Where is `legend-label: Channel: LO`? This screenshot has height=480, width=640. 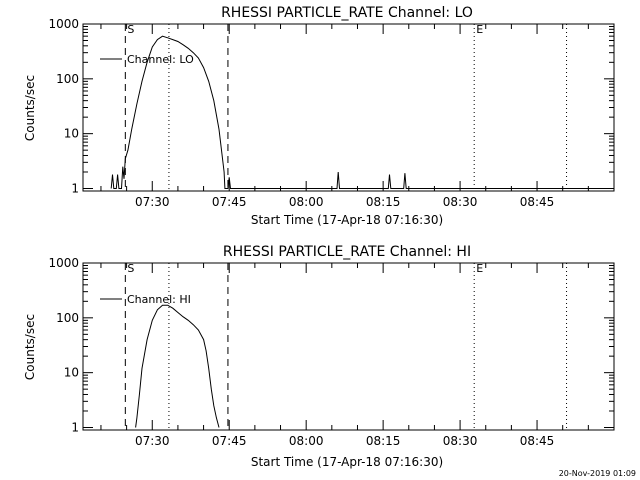
legend-label: Channel: LO is located at coordinates (160, 59).